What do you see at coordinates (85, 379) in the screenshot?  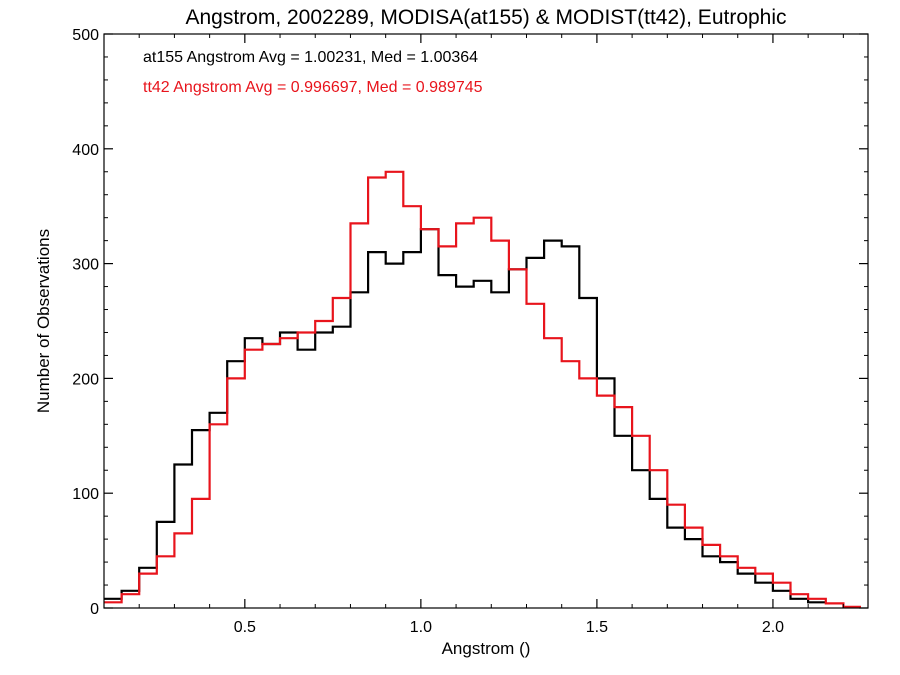 I see `y-tick-label: 200` at bounding box center [85, 379].